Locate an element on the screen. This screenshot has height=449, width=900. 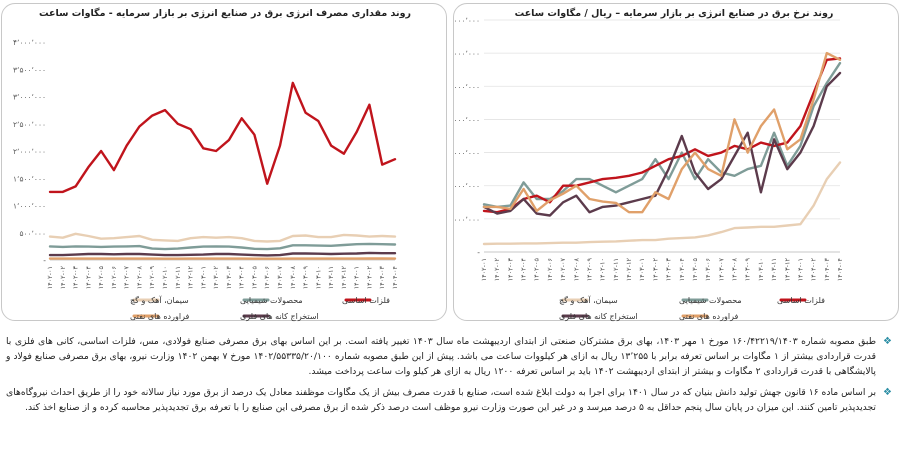
y-tick-label: ۳٬۰۰۰٬۰۰۰ is located at coordinates (29, 97).